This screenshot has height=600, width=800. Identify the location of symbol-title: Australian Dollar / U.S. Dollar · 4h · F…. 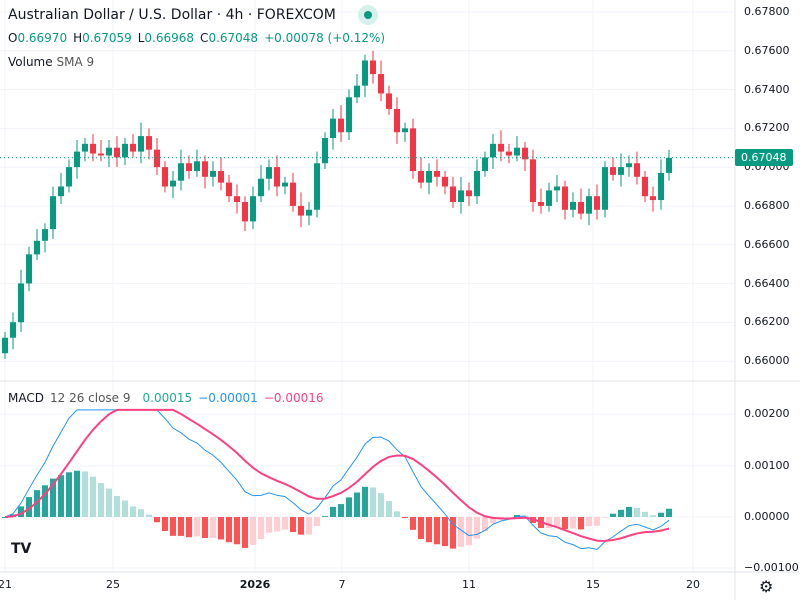
(172, 15).